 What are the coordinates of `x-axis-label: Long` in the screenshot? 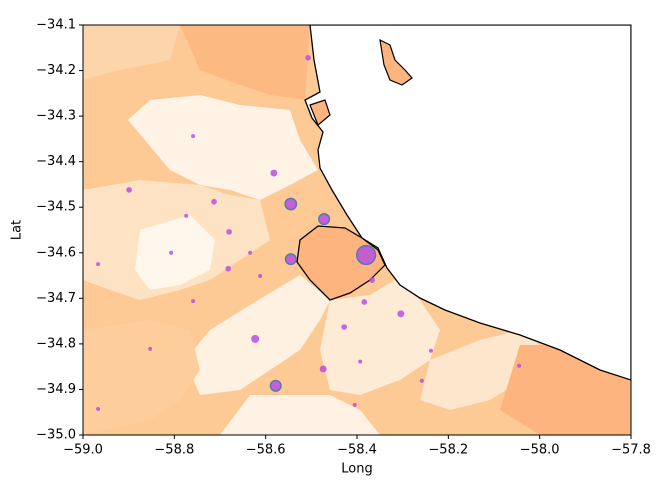 It's located at (356, 469).